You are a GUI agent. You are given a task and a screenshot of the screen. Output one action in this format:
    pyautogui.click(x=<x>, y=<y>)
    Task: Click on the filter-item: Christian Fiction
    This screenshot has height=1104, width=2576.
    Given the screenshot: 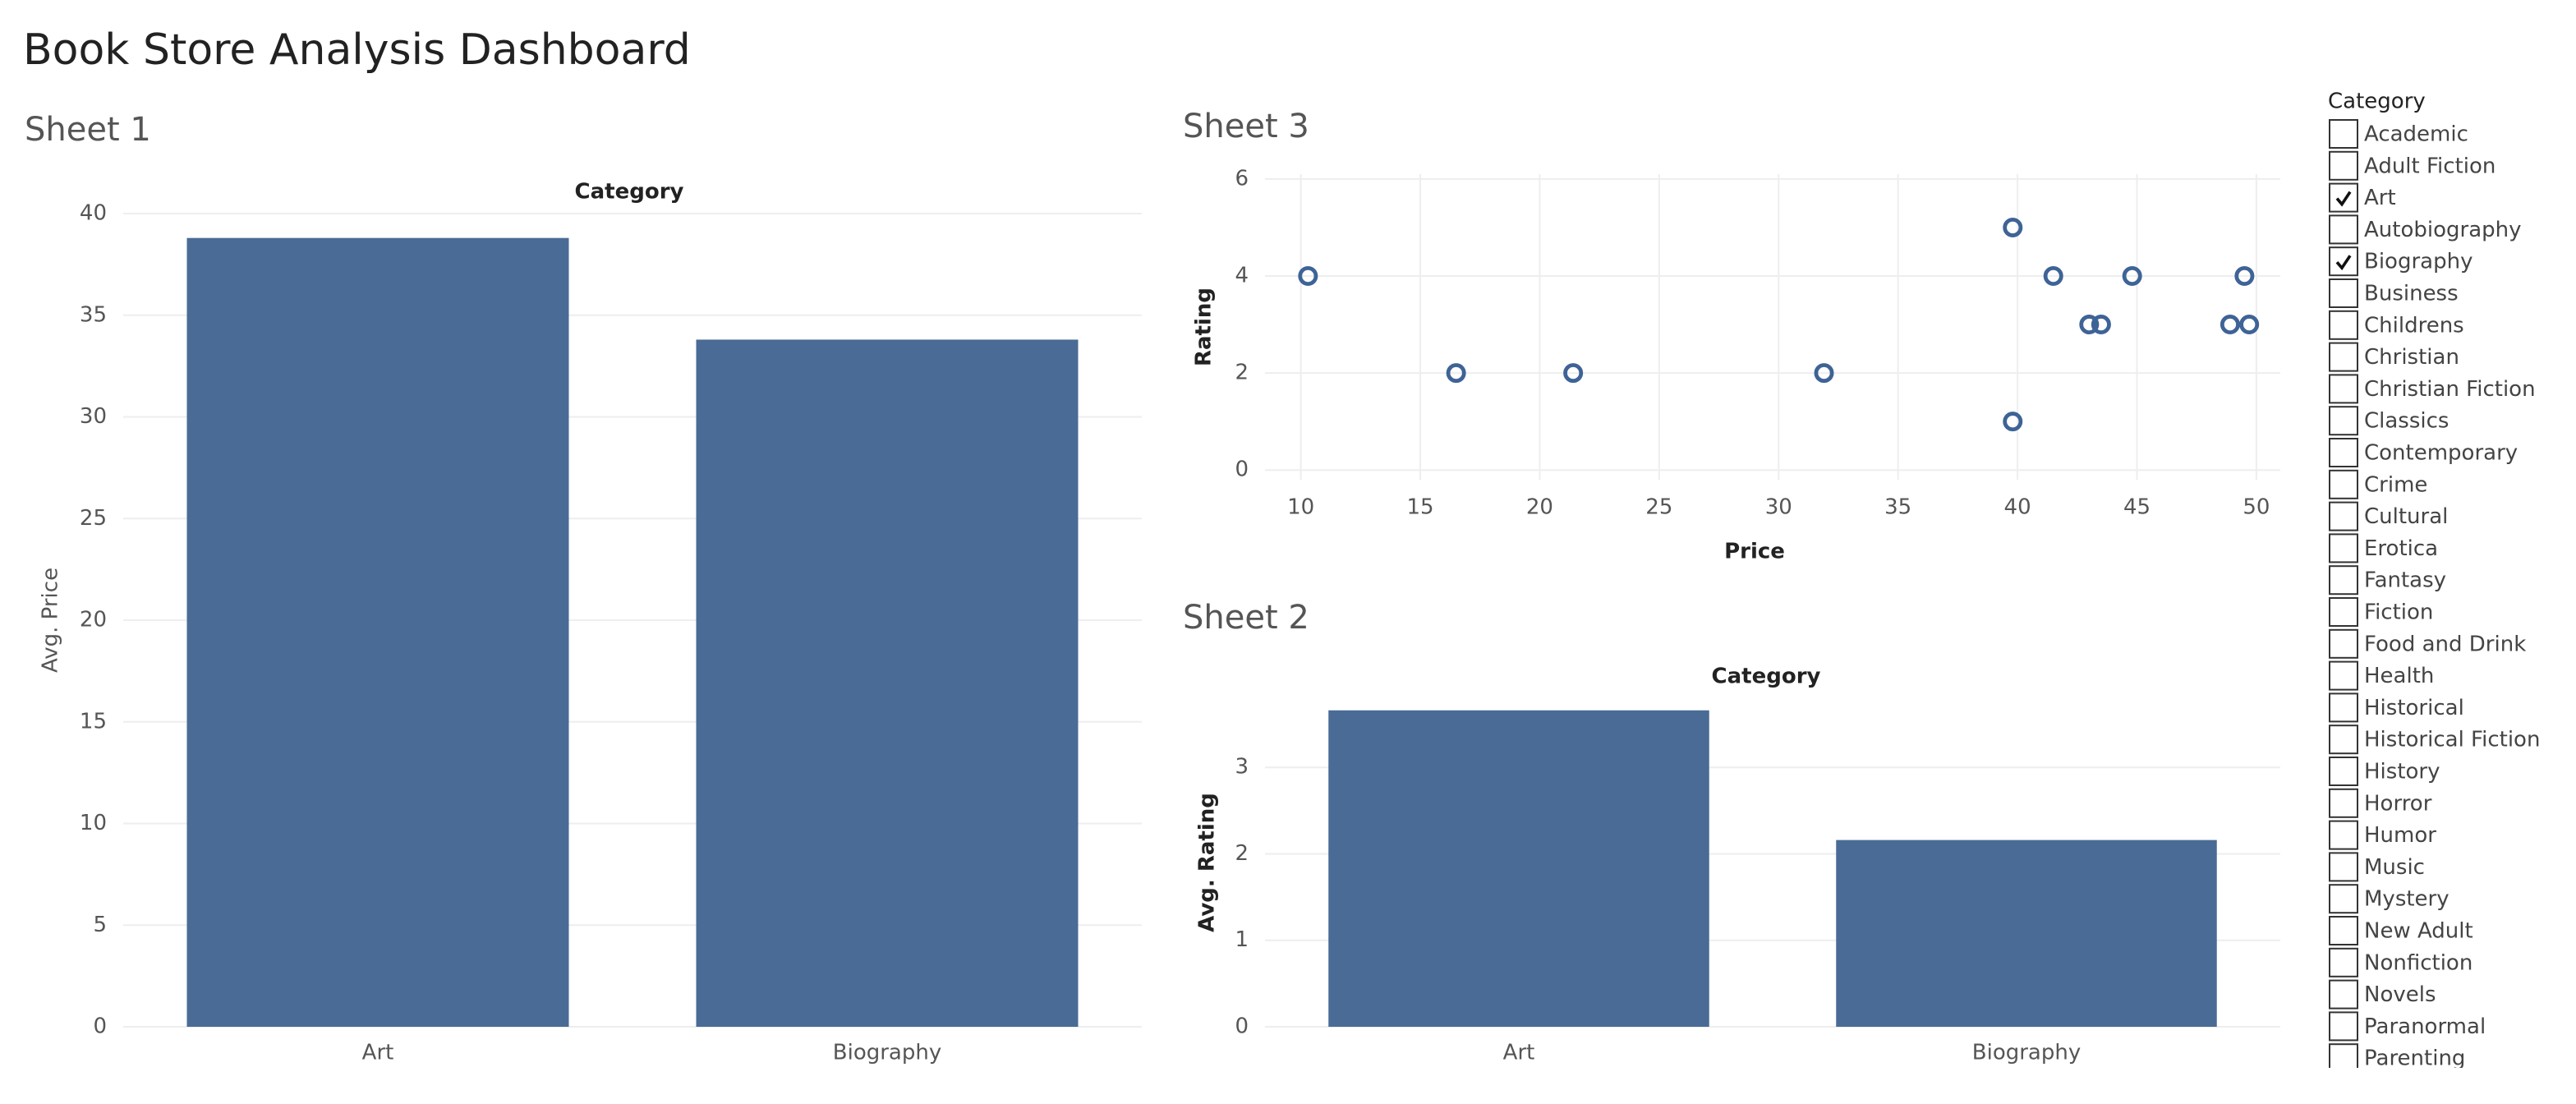 What is the action you would take?
    pyautogui.click(x=2432, y=389)
    